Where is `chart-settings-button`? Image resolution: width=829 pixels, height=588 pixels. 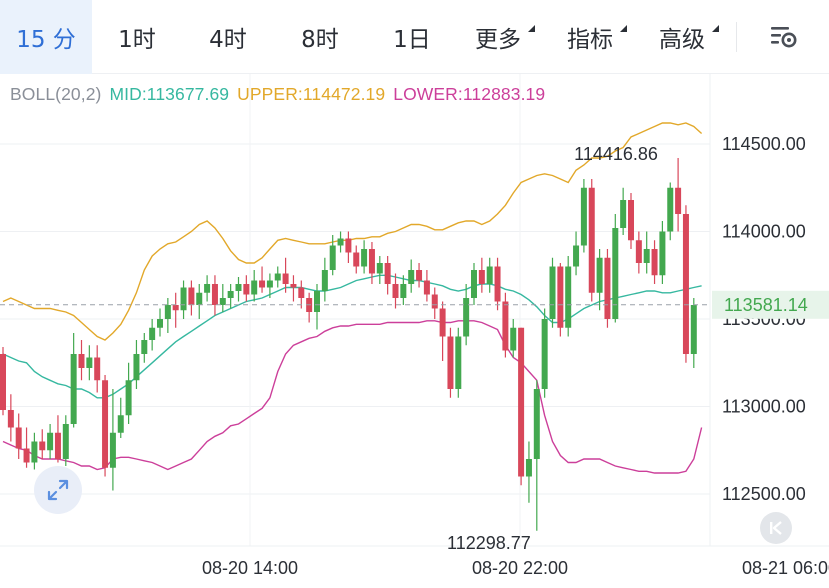 chart-settings-button is located at coordinates (784, 37).